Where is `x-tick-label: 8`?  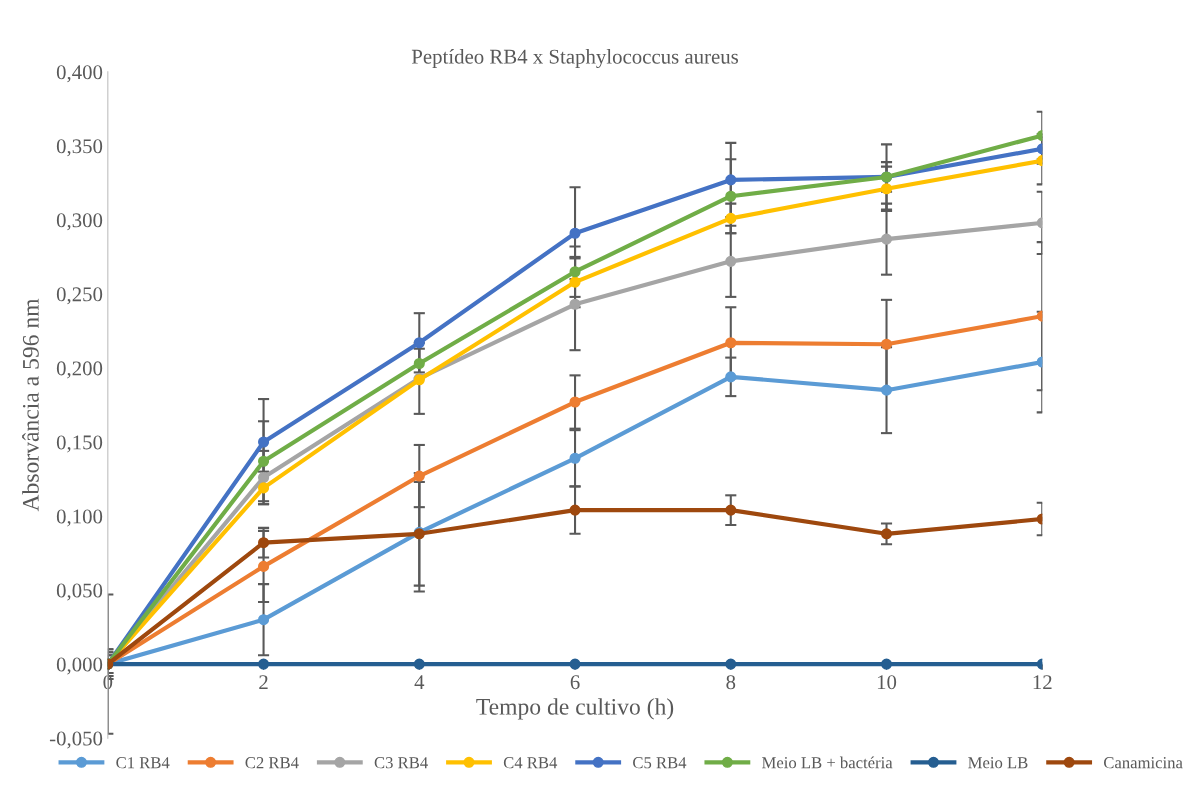
x-tick-label: 8 is located at coordinates (731, 682).